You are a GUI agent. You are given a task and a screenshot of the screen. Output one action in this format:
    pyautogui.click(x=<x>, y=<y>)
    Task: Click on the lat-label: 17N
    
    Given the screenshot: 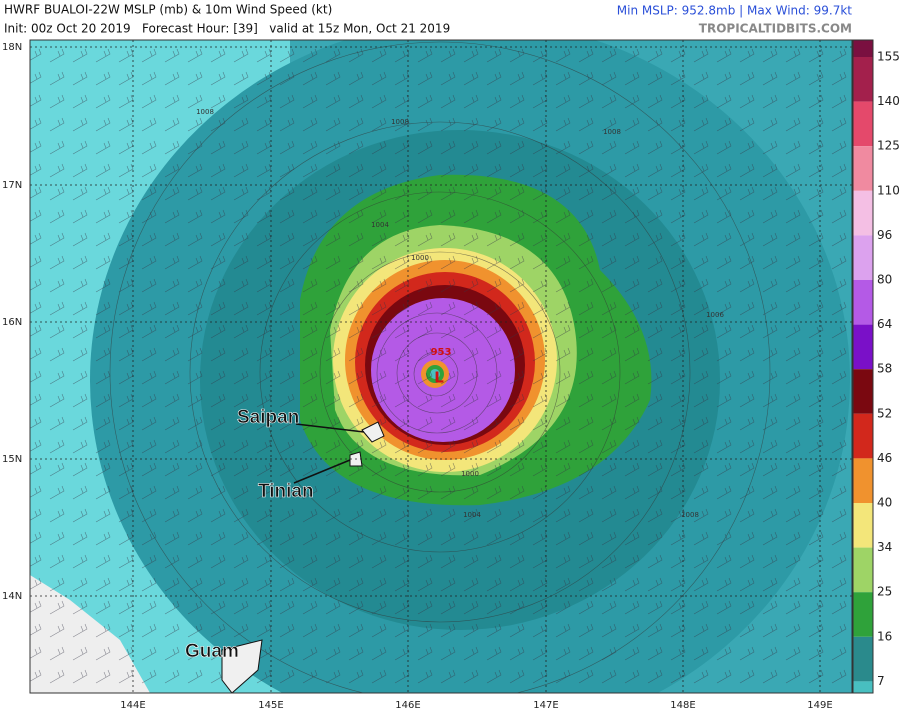 What is the action you would take?
    pyautogui.click(x=12, y=185)
    